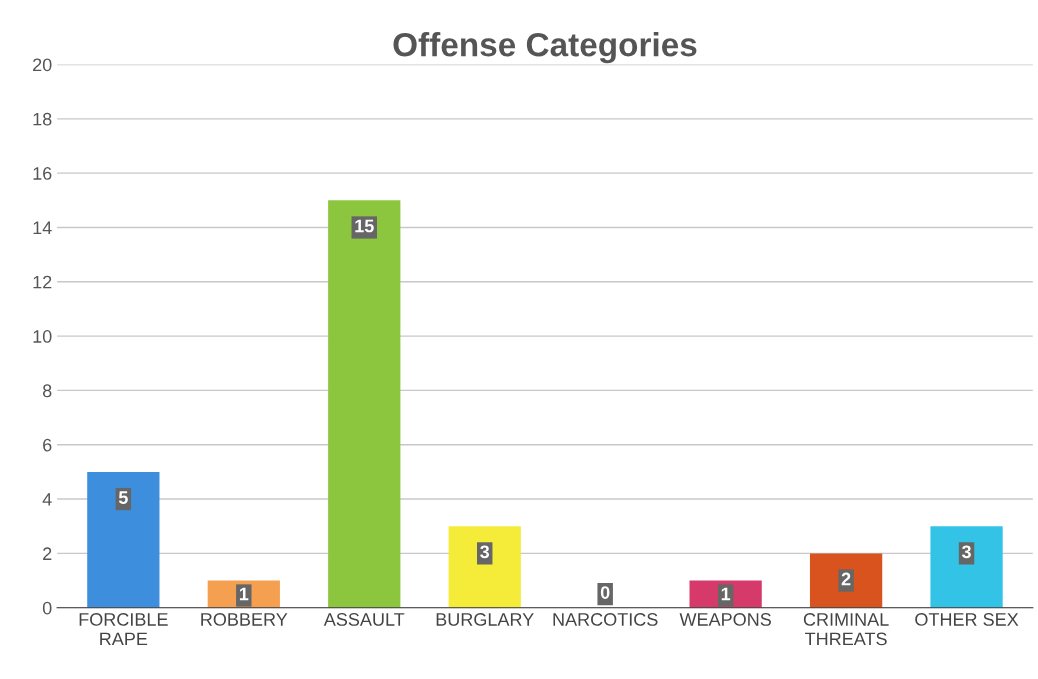 The width and height of the screenshot is (1038, 679). What do you see at coordinates (364, 226) in the screenshot?
I see `data-label: 15` at bounding box center [364, 226].